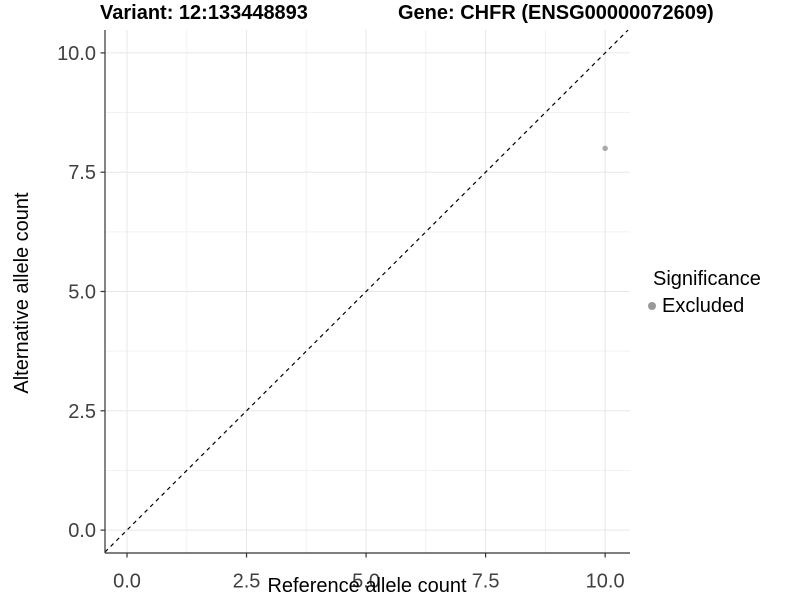 The image size is (800, 600). What do you see at coordinates (82, 173) in the screenshot?
I see `y-tick-label: 7.5` at bounding box center [82, 173].